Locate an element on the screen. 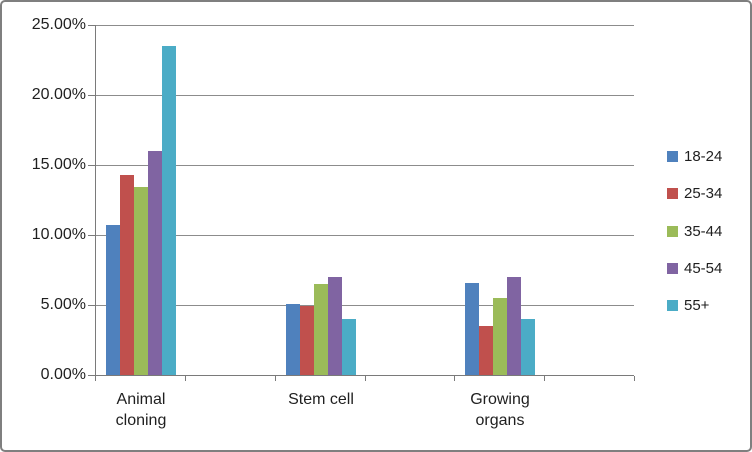 This screenshot has height=452, width=752. legend-label-45-54: 45-54 is located at coordinates (703, 268).